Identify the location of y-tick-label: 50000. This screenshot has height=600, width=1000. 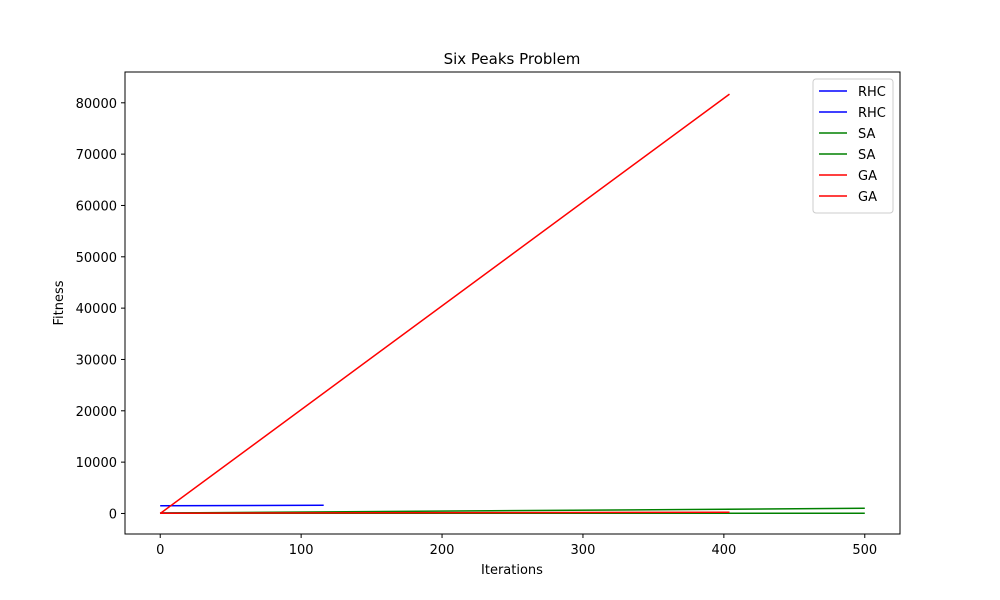
(96, 258).